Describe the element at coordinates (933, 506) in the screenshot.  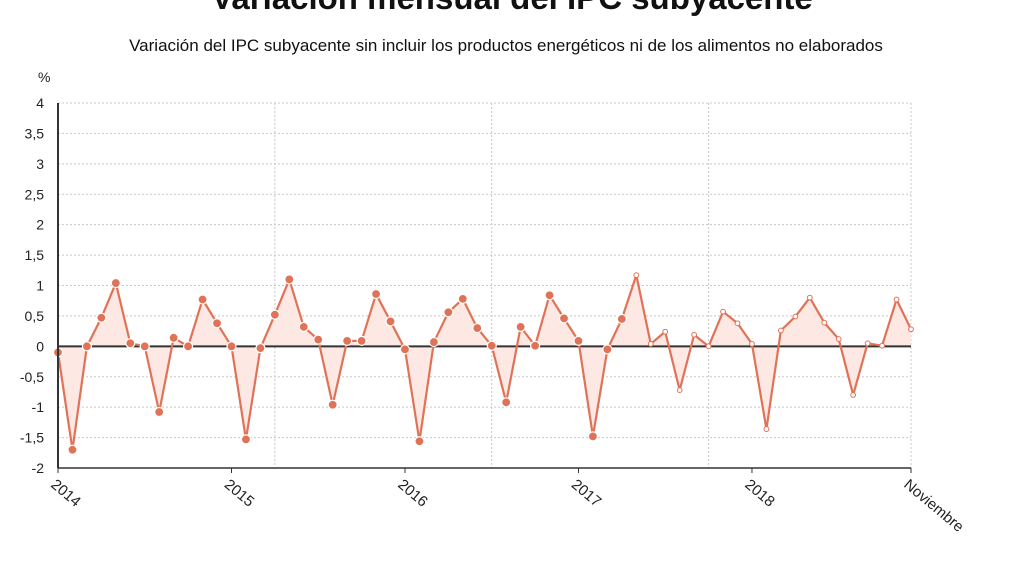
I see `x-tick-label: Noviembre` at that location.